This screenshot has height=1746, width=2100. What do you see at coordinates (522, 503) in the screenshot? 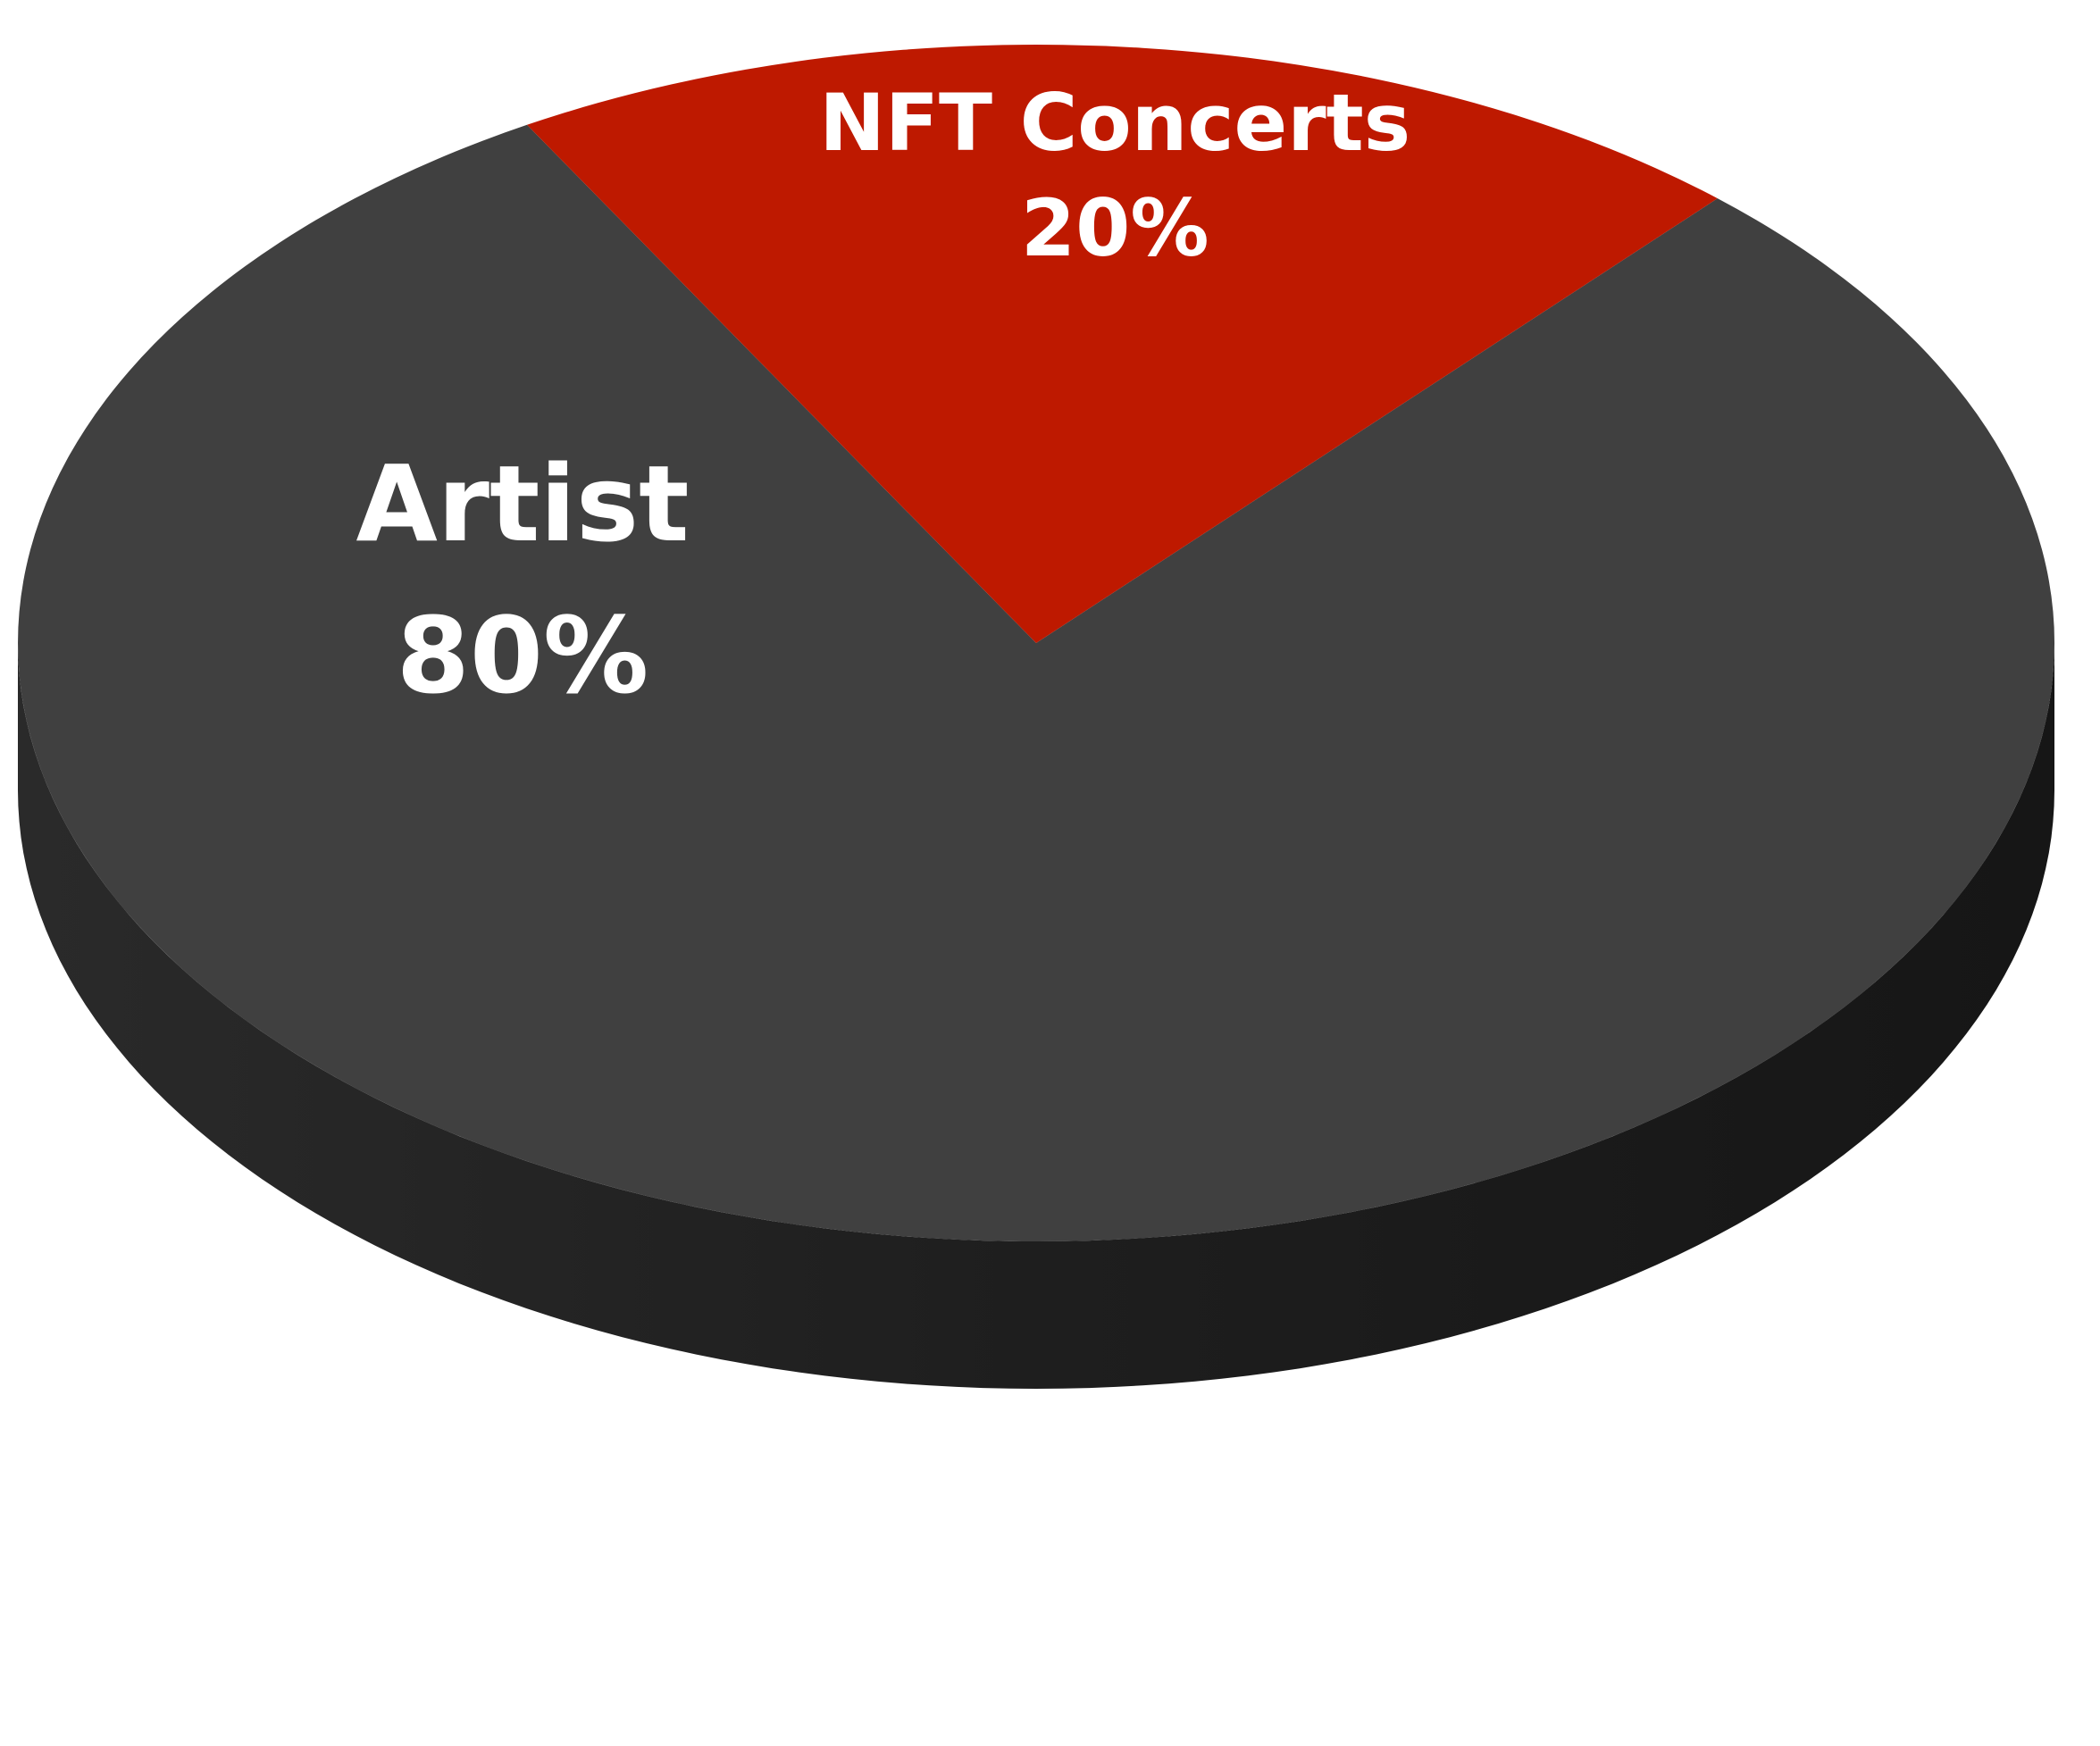
I see `slice-category-label: Artist` at bounding box center [522, 503].